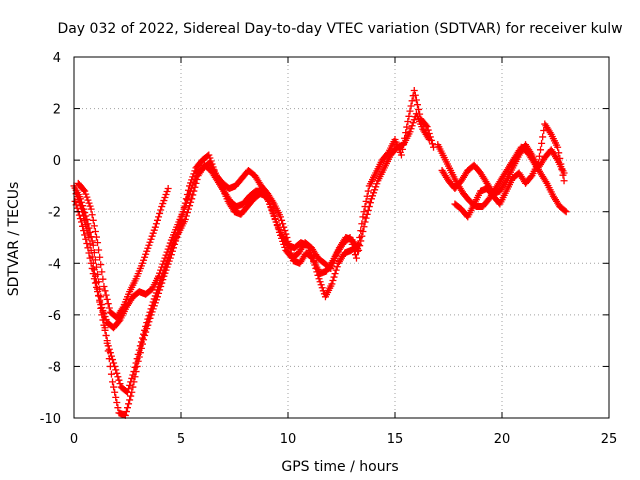  What do you see at coordinates (54, 316) in the screenshot?
I see `y-tick-label: -6` at bounding box center [54, 316].